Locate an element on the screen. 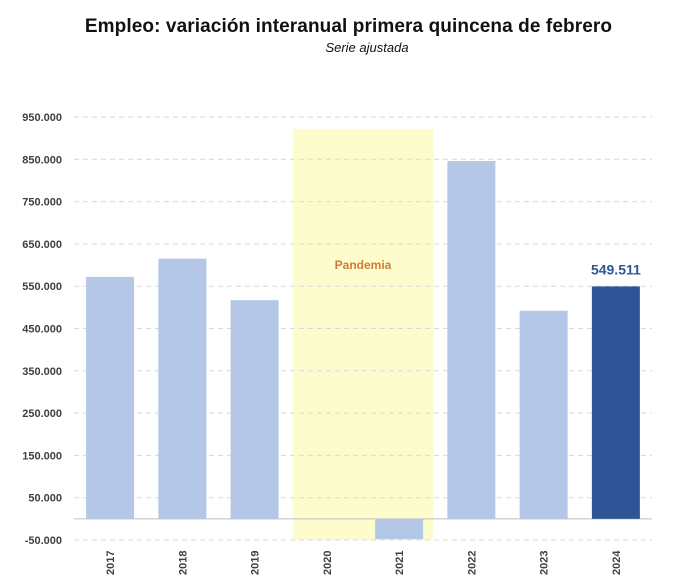 The width and height of the screenshot is (697, 587). x-tick-label-2017: 2017 is located at coordinates (111, 563).